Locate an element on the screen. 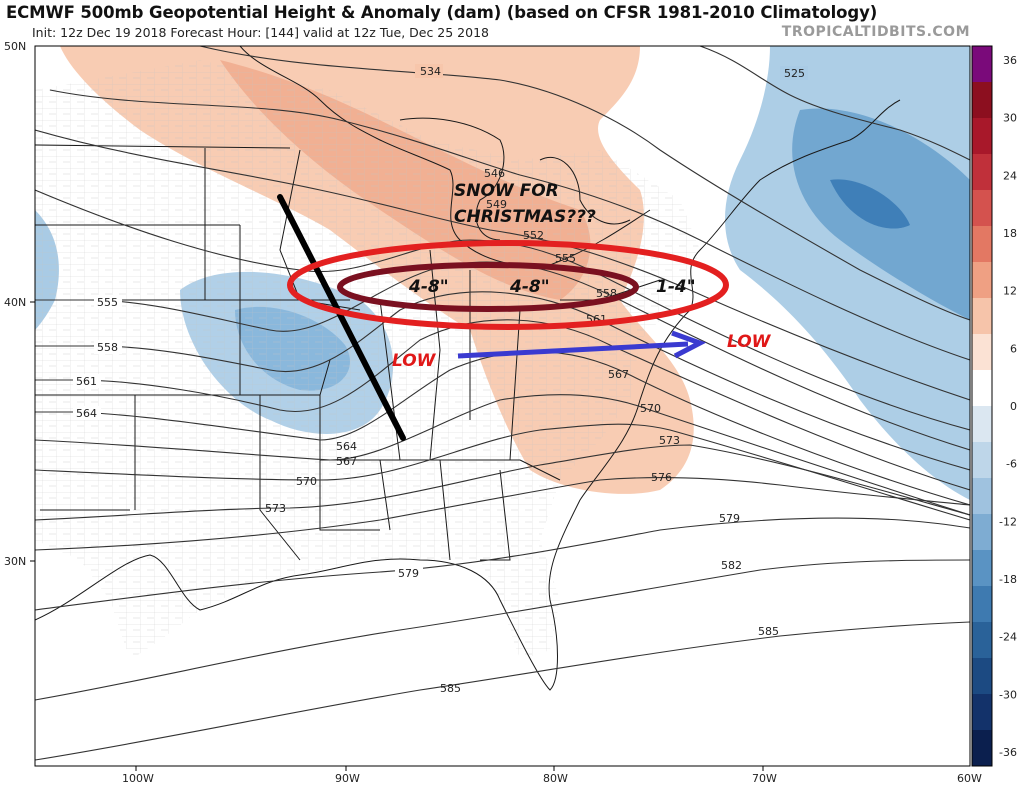 Image resolution: width=1024 pixels, height=786 pixels. low-label-east: LOW is located at coordinates (749, 342).